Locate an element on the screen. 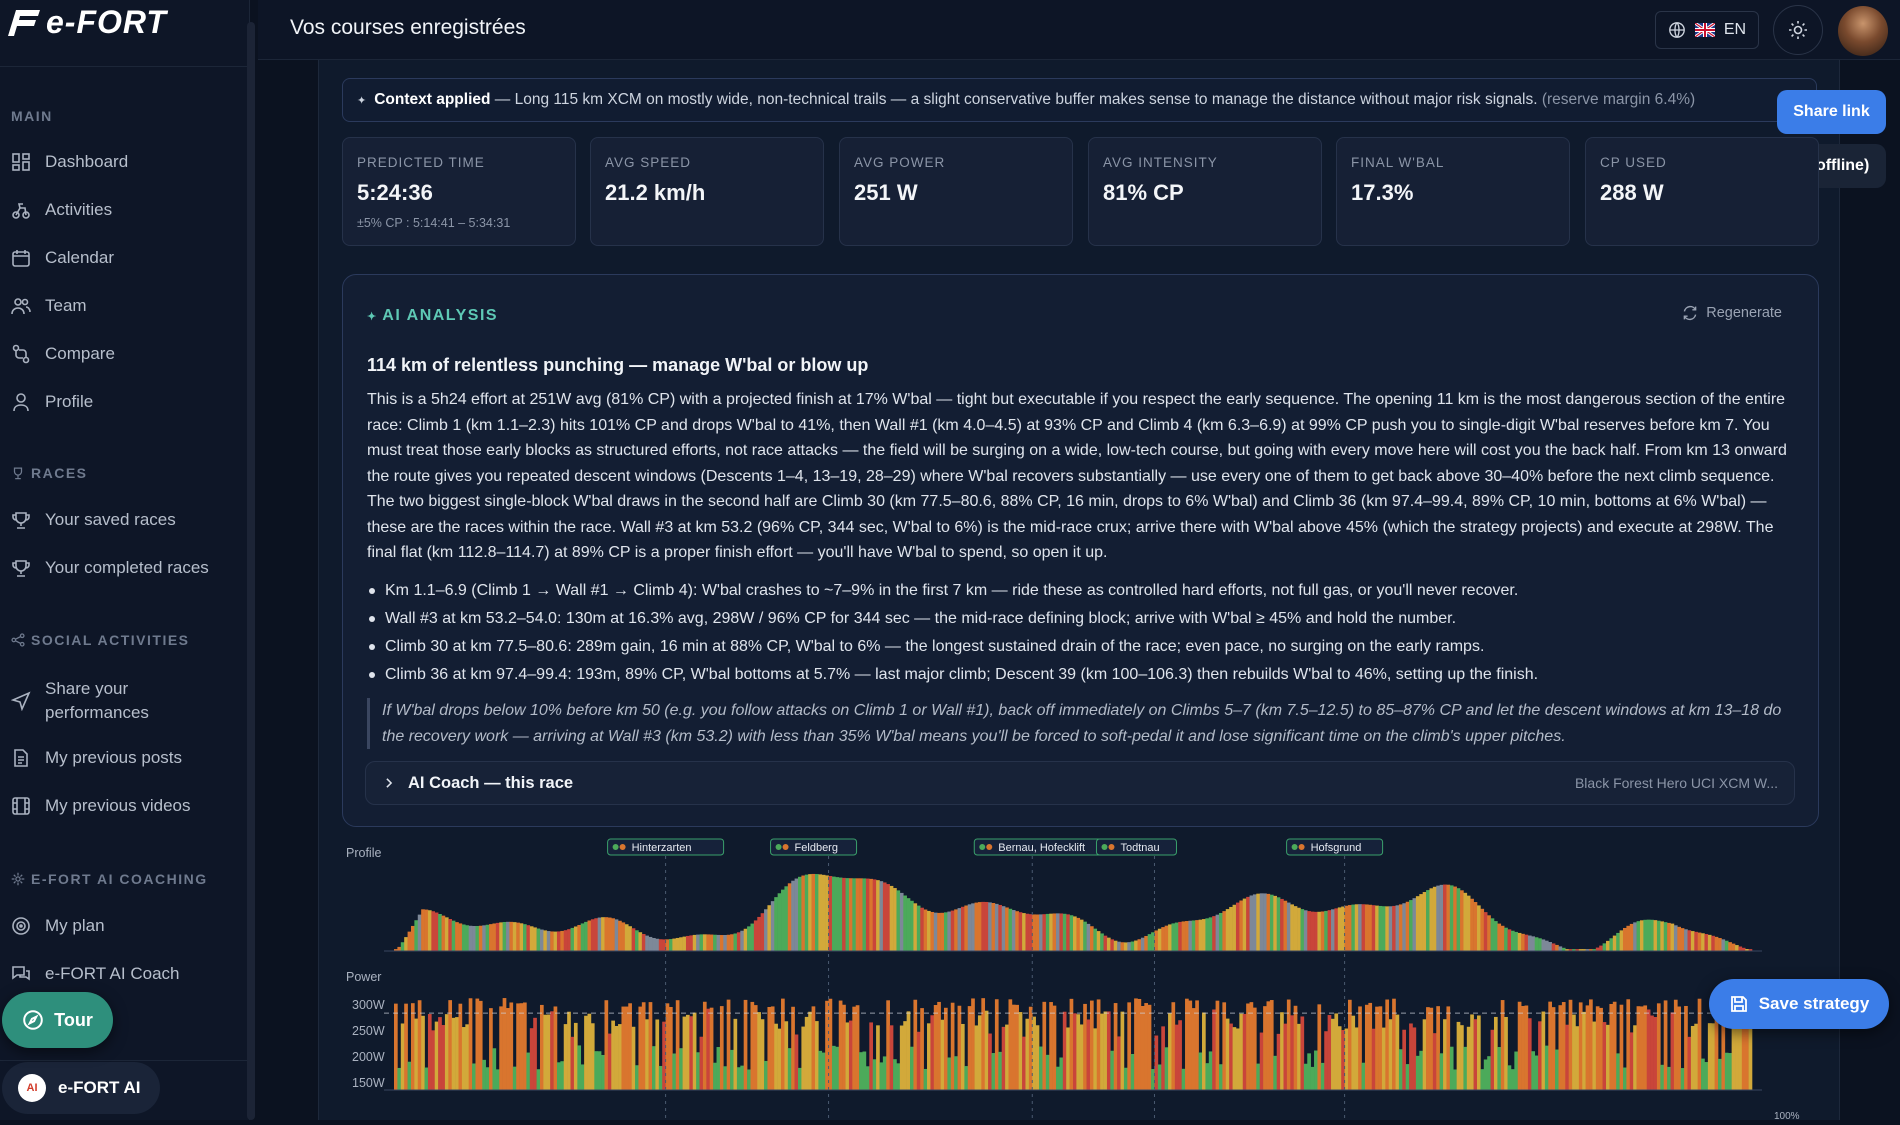 This screenshot has width=1900, height=1125. sidebar-item-calendar: Calendar is located at coordinates (62, 258).